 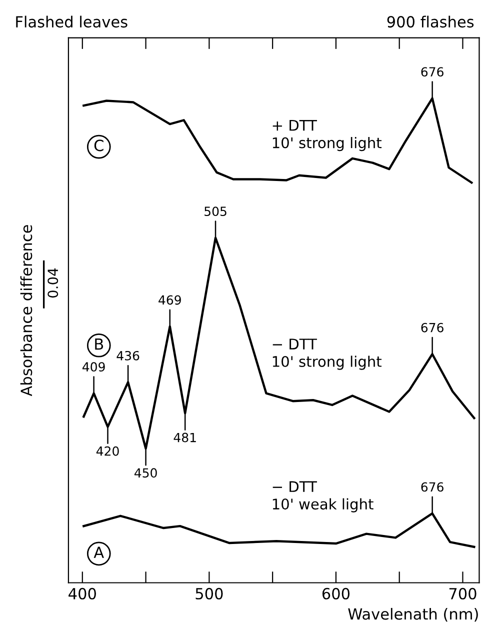 What do you see at coordinates (430, 22) in the screenshot?
I see `chart-subtitle: 900 flashes` at bounding box center [430, 22].